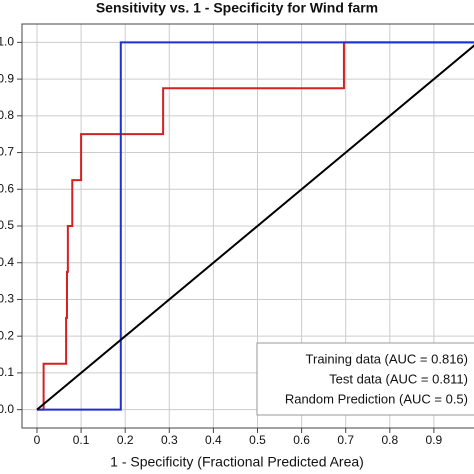  What do you see at coordinates (7, 42) in the screenshot?
I see `y-tick-label: 1.0` at bounding box center [7, 42].